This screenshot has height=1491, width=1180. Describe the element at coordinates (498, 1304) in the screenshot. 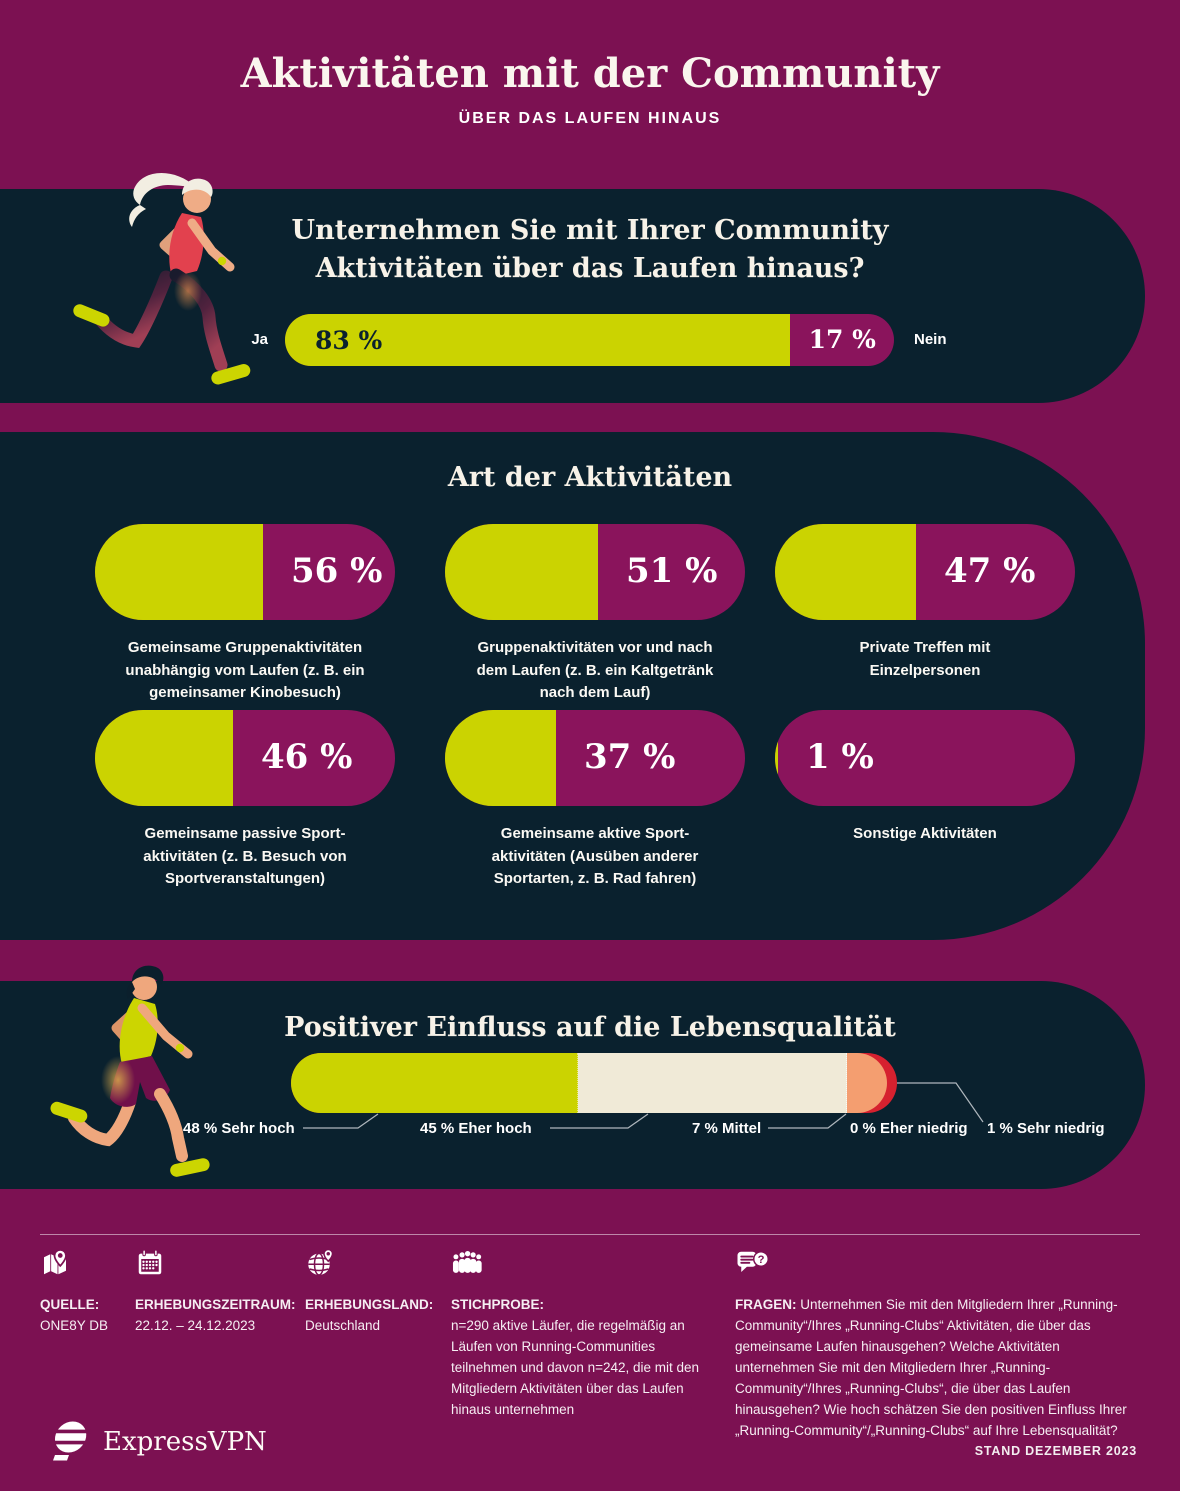

I see `sample-label: STICHPROBE:` at that location.